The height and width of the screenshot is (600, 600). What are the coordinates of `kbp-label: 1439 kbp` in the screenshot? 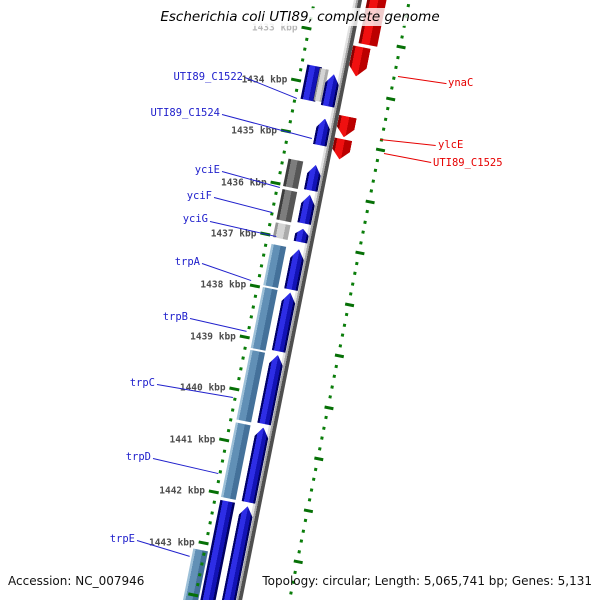 It's located at (213, 337).